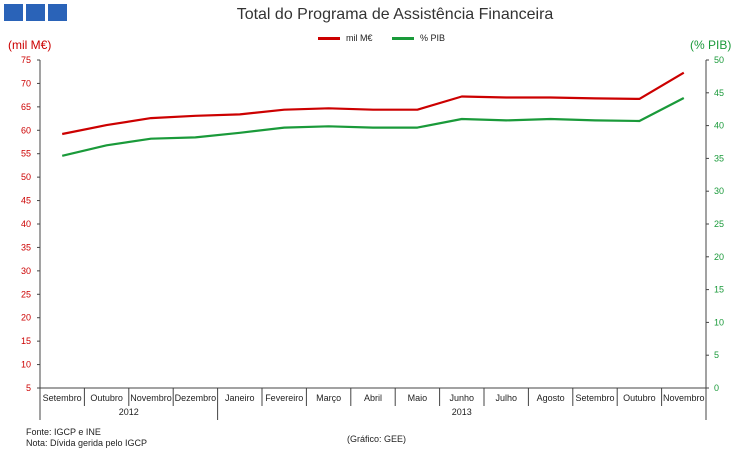 The height and width of the screenshot is (456, 744). What do you see at coordinates (719, 224) in the screenshot?
I see `right-tick-label: 25` at bounding box center [719, 224].